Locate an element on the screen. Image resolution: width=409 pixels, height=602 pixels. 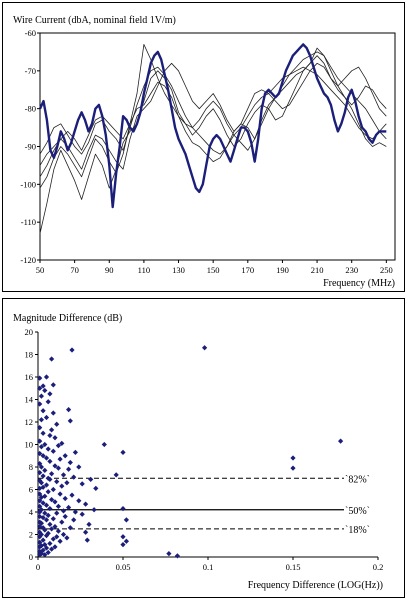
chart-title: Wire Current (dbA, nominal field 1V/m) is located at coordinates (94, 20).